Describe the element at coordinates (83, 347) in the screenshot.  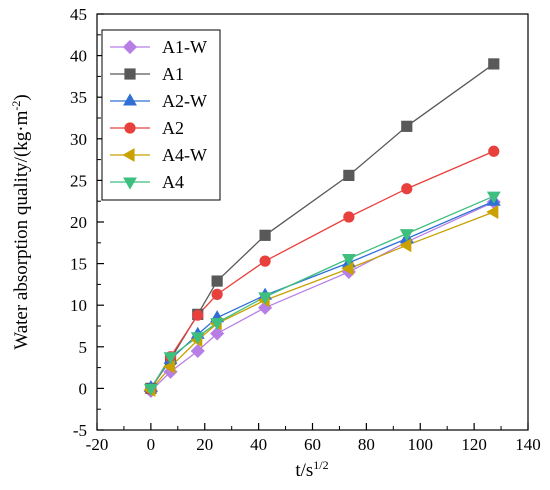
I see `y-tick-label: 5` at that location.